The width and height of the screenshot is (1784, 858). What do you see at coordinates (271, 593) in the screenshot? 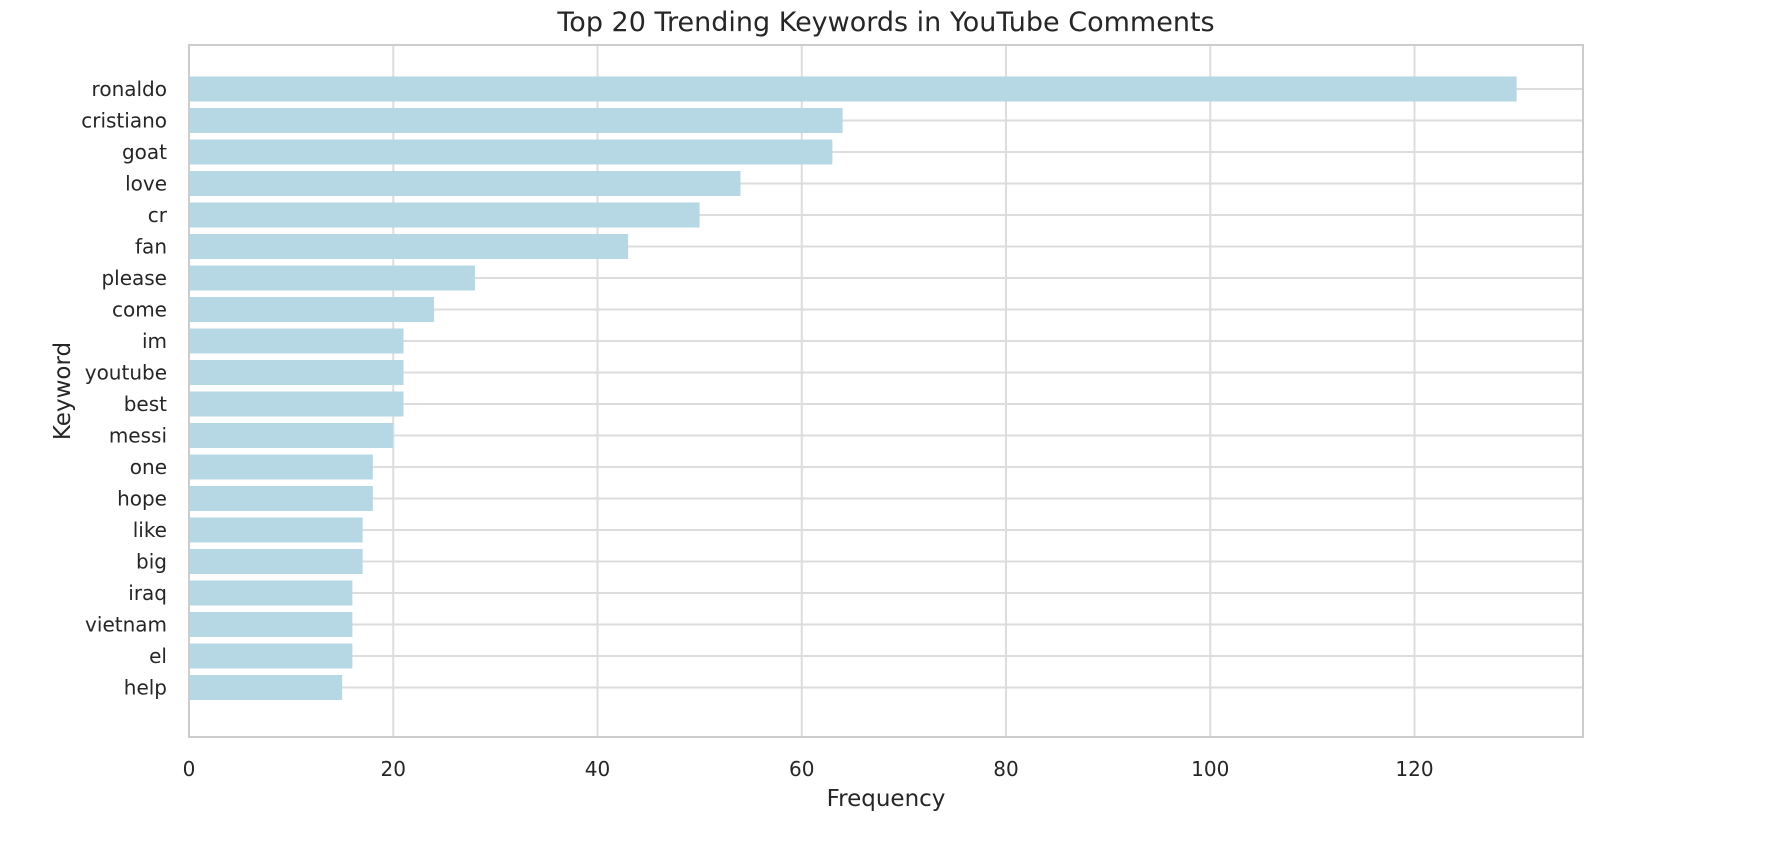
I see `bar-iraq` at bounding box center [271, 593].